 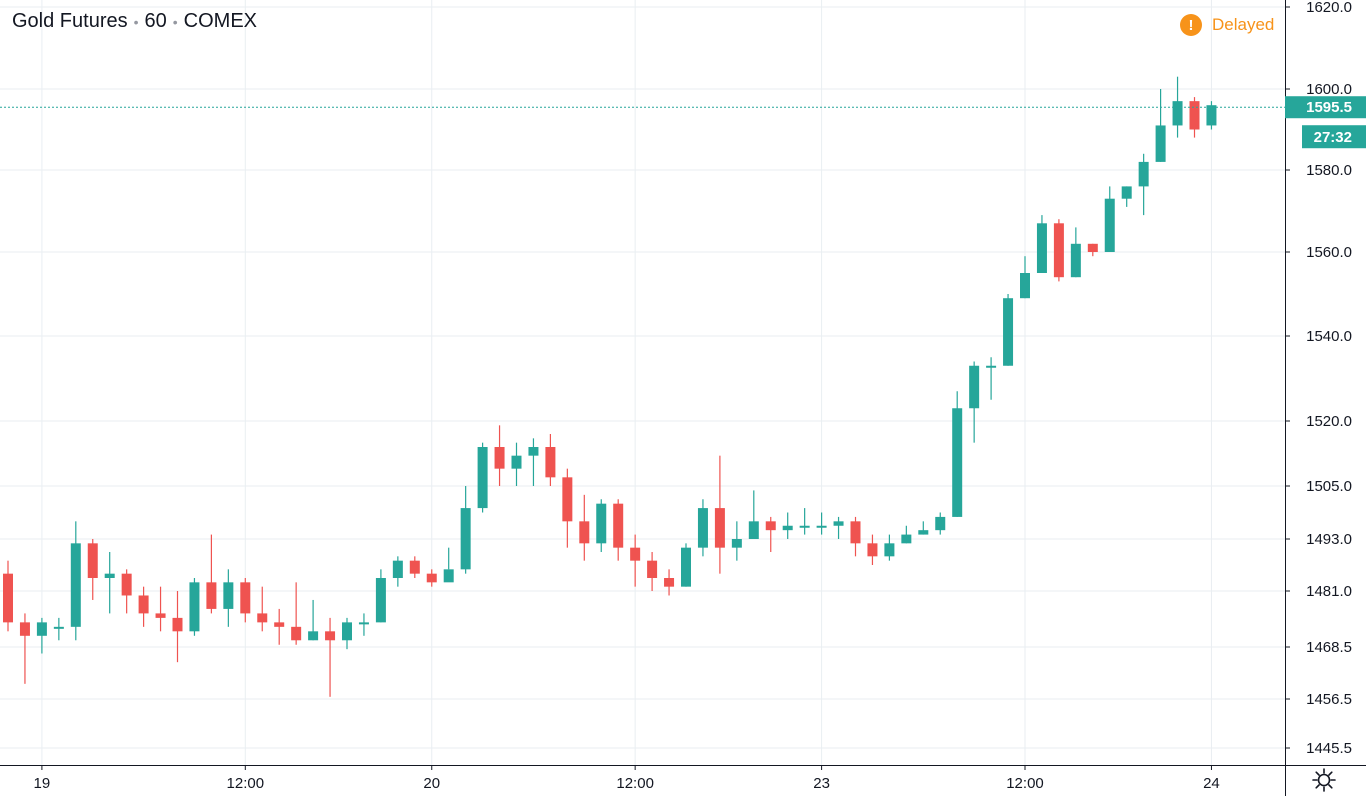 What do you see at coordinates (1324, 780) in the screenshot?
I see `gear-icon` at bounding box center [1324, 780].